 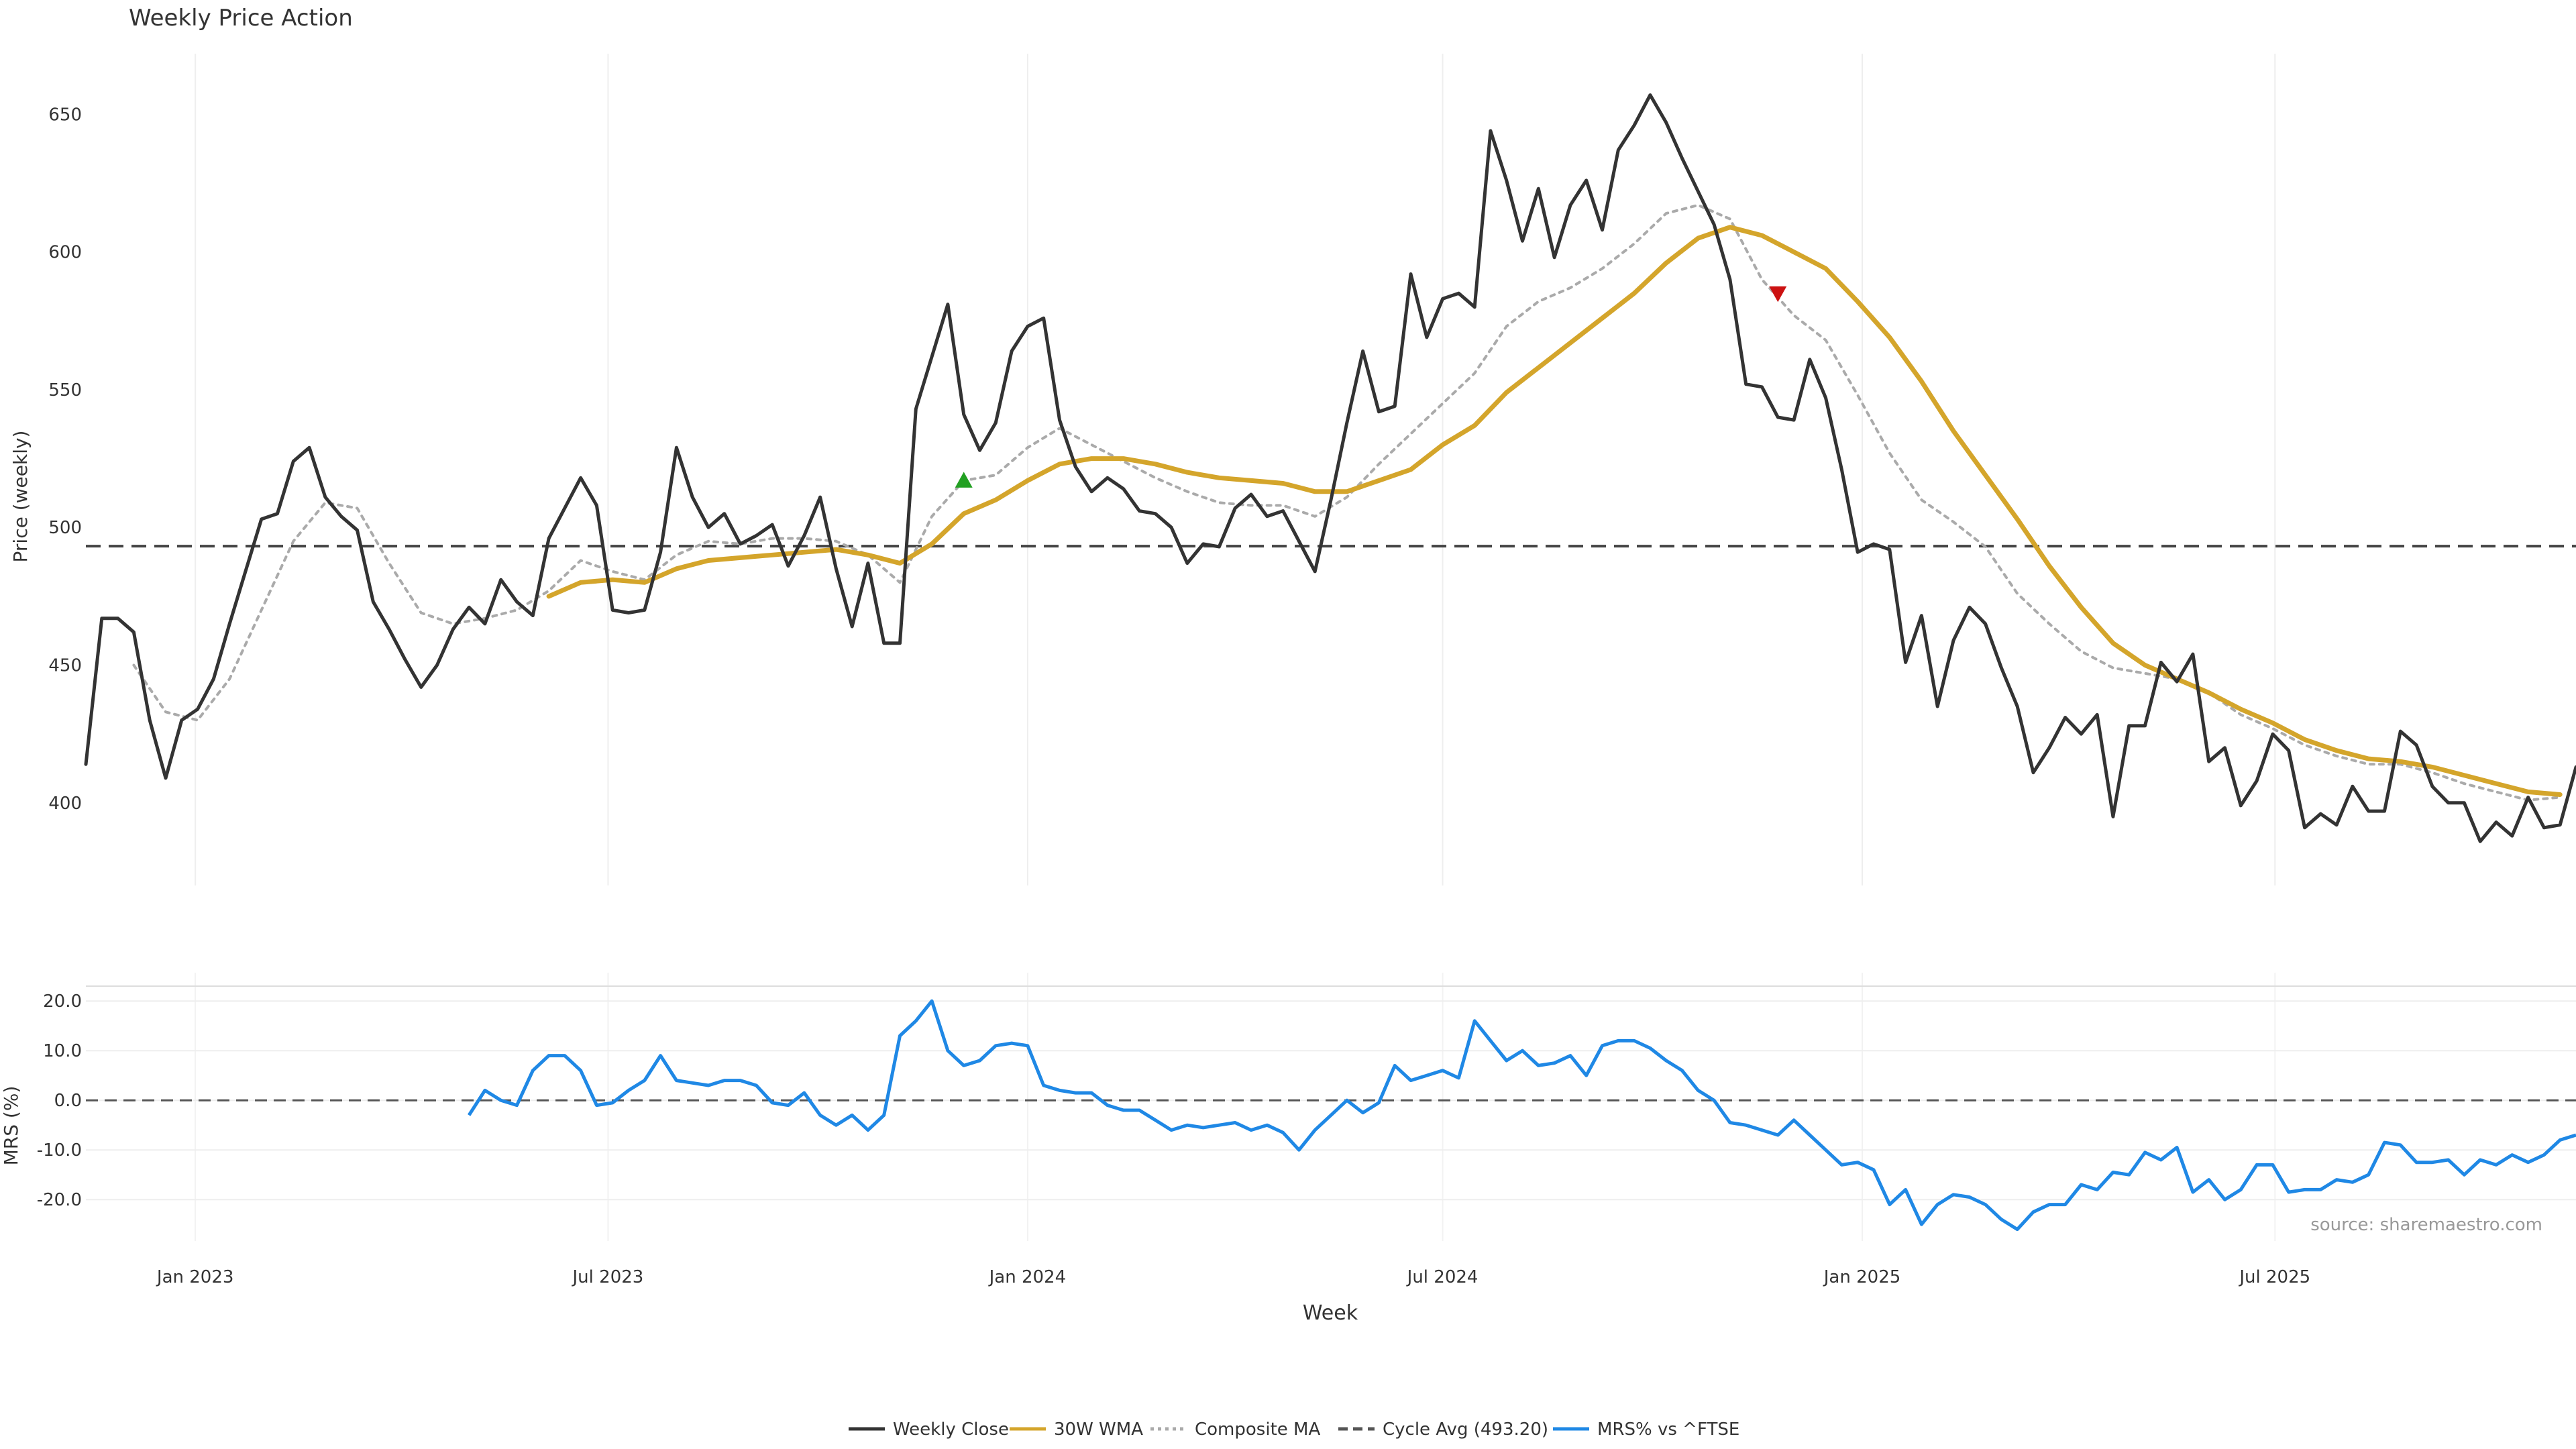 I want to click on x-tick-label-0: Jan 2023, so click(x=195, y=1277).